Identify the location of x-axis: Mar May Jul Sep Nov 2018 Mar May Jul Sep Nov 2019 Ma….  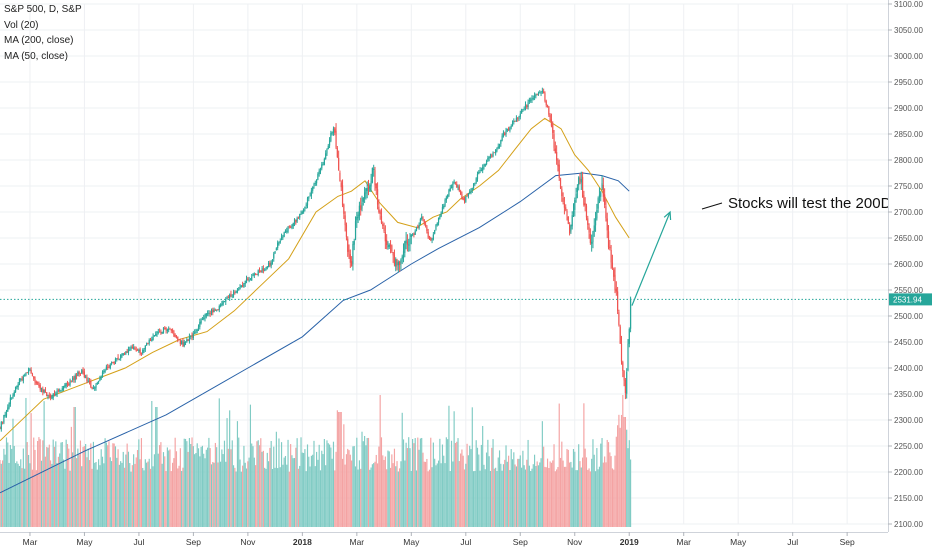
(466, 541).